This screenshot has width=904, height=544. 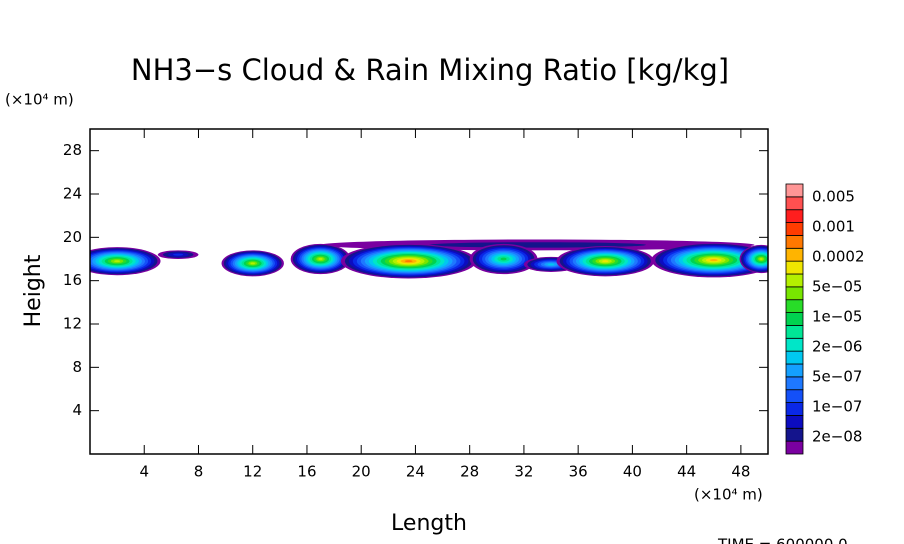 What do you see at coordinates (837, 287) in the screenshot?
I see `colorbar-label: 5e−05` at bounding box center [837, 287].